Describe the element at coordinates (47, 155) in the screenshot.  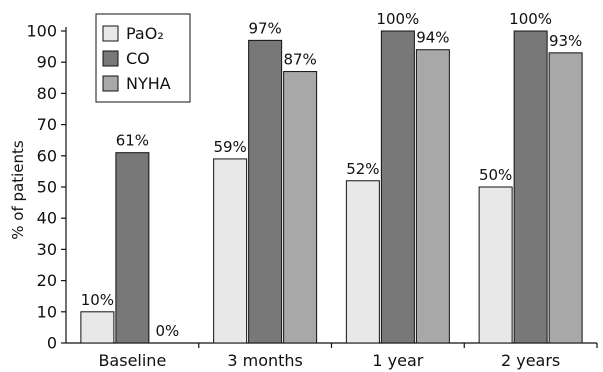
I see `y-tick-label: 60` at that location.